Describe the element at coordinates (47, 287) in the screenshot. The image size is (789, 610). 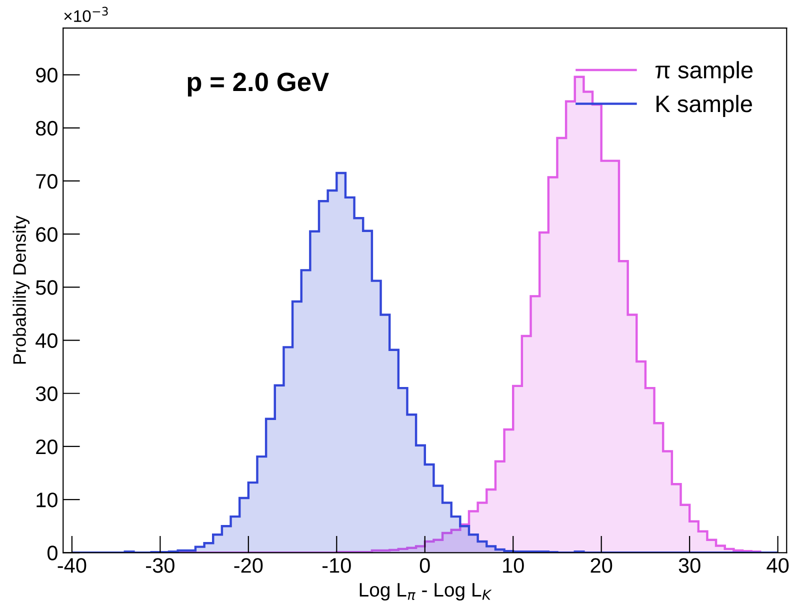
I see `y-tick-label: 50` at that location.